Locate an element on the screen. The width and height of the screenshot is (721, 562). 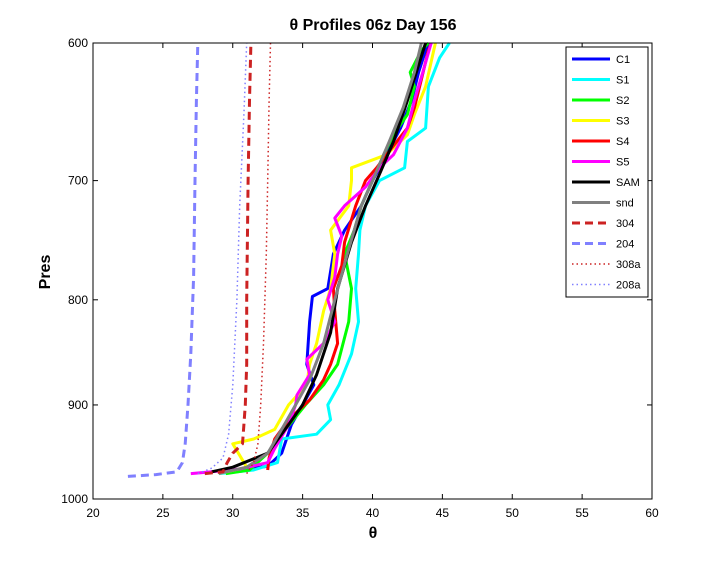
legend-label: snd is located at coordinates (625, 204).